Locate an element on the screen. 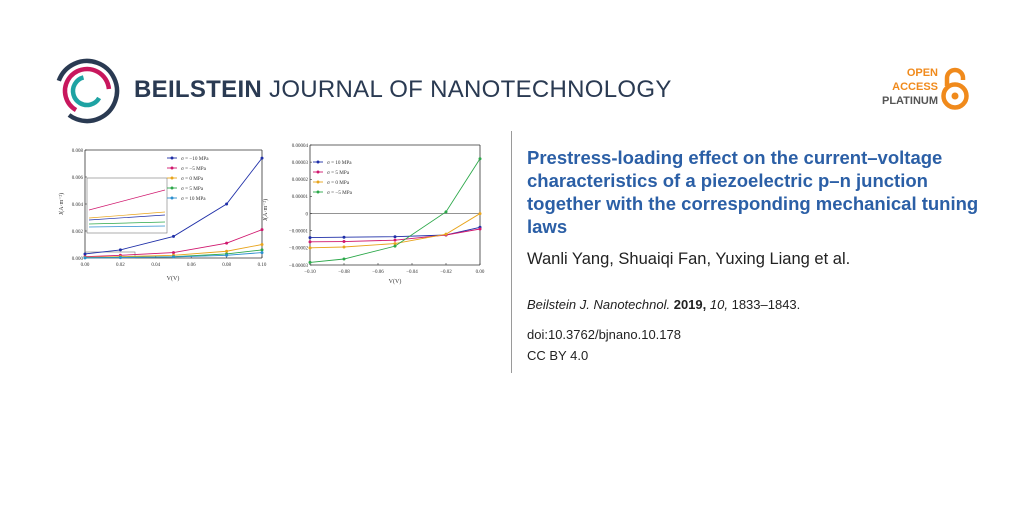 The width and height of the screenshot is (1024, 512). journal-title: BEILSTEIN JOURNAL OF NANOTECHNOLOGY is located at coordinates (403, 90).